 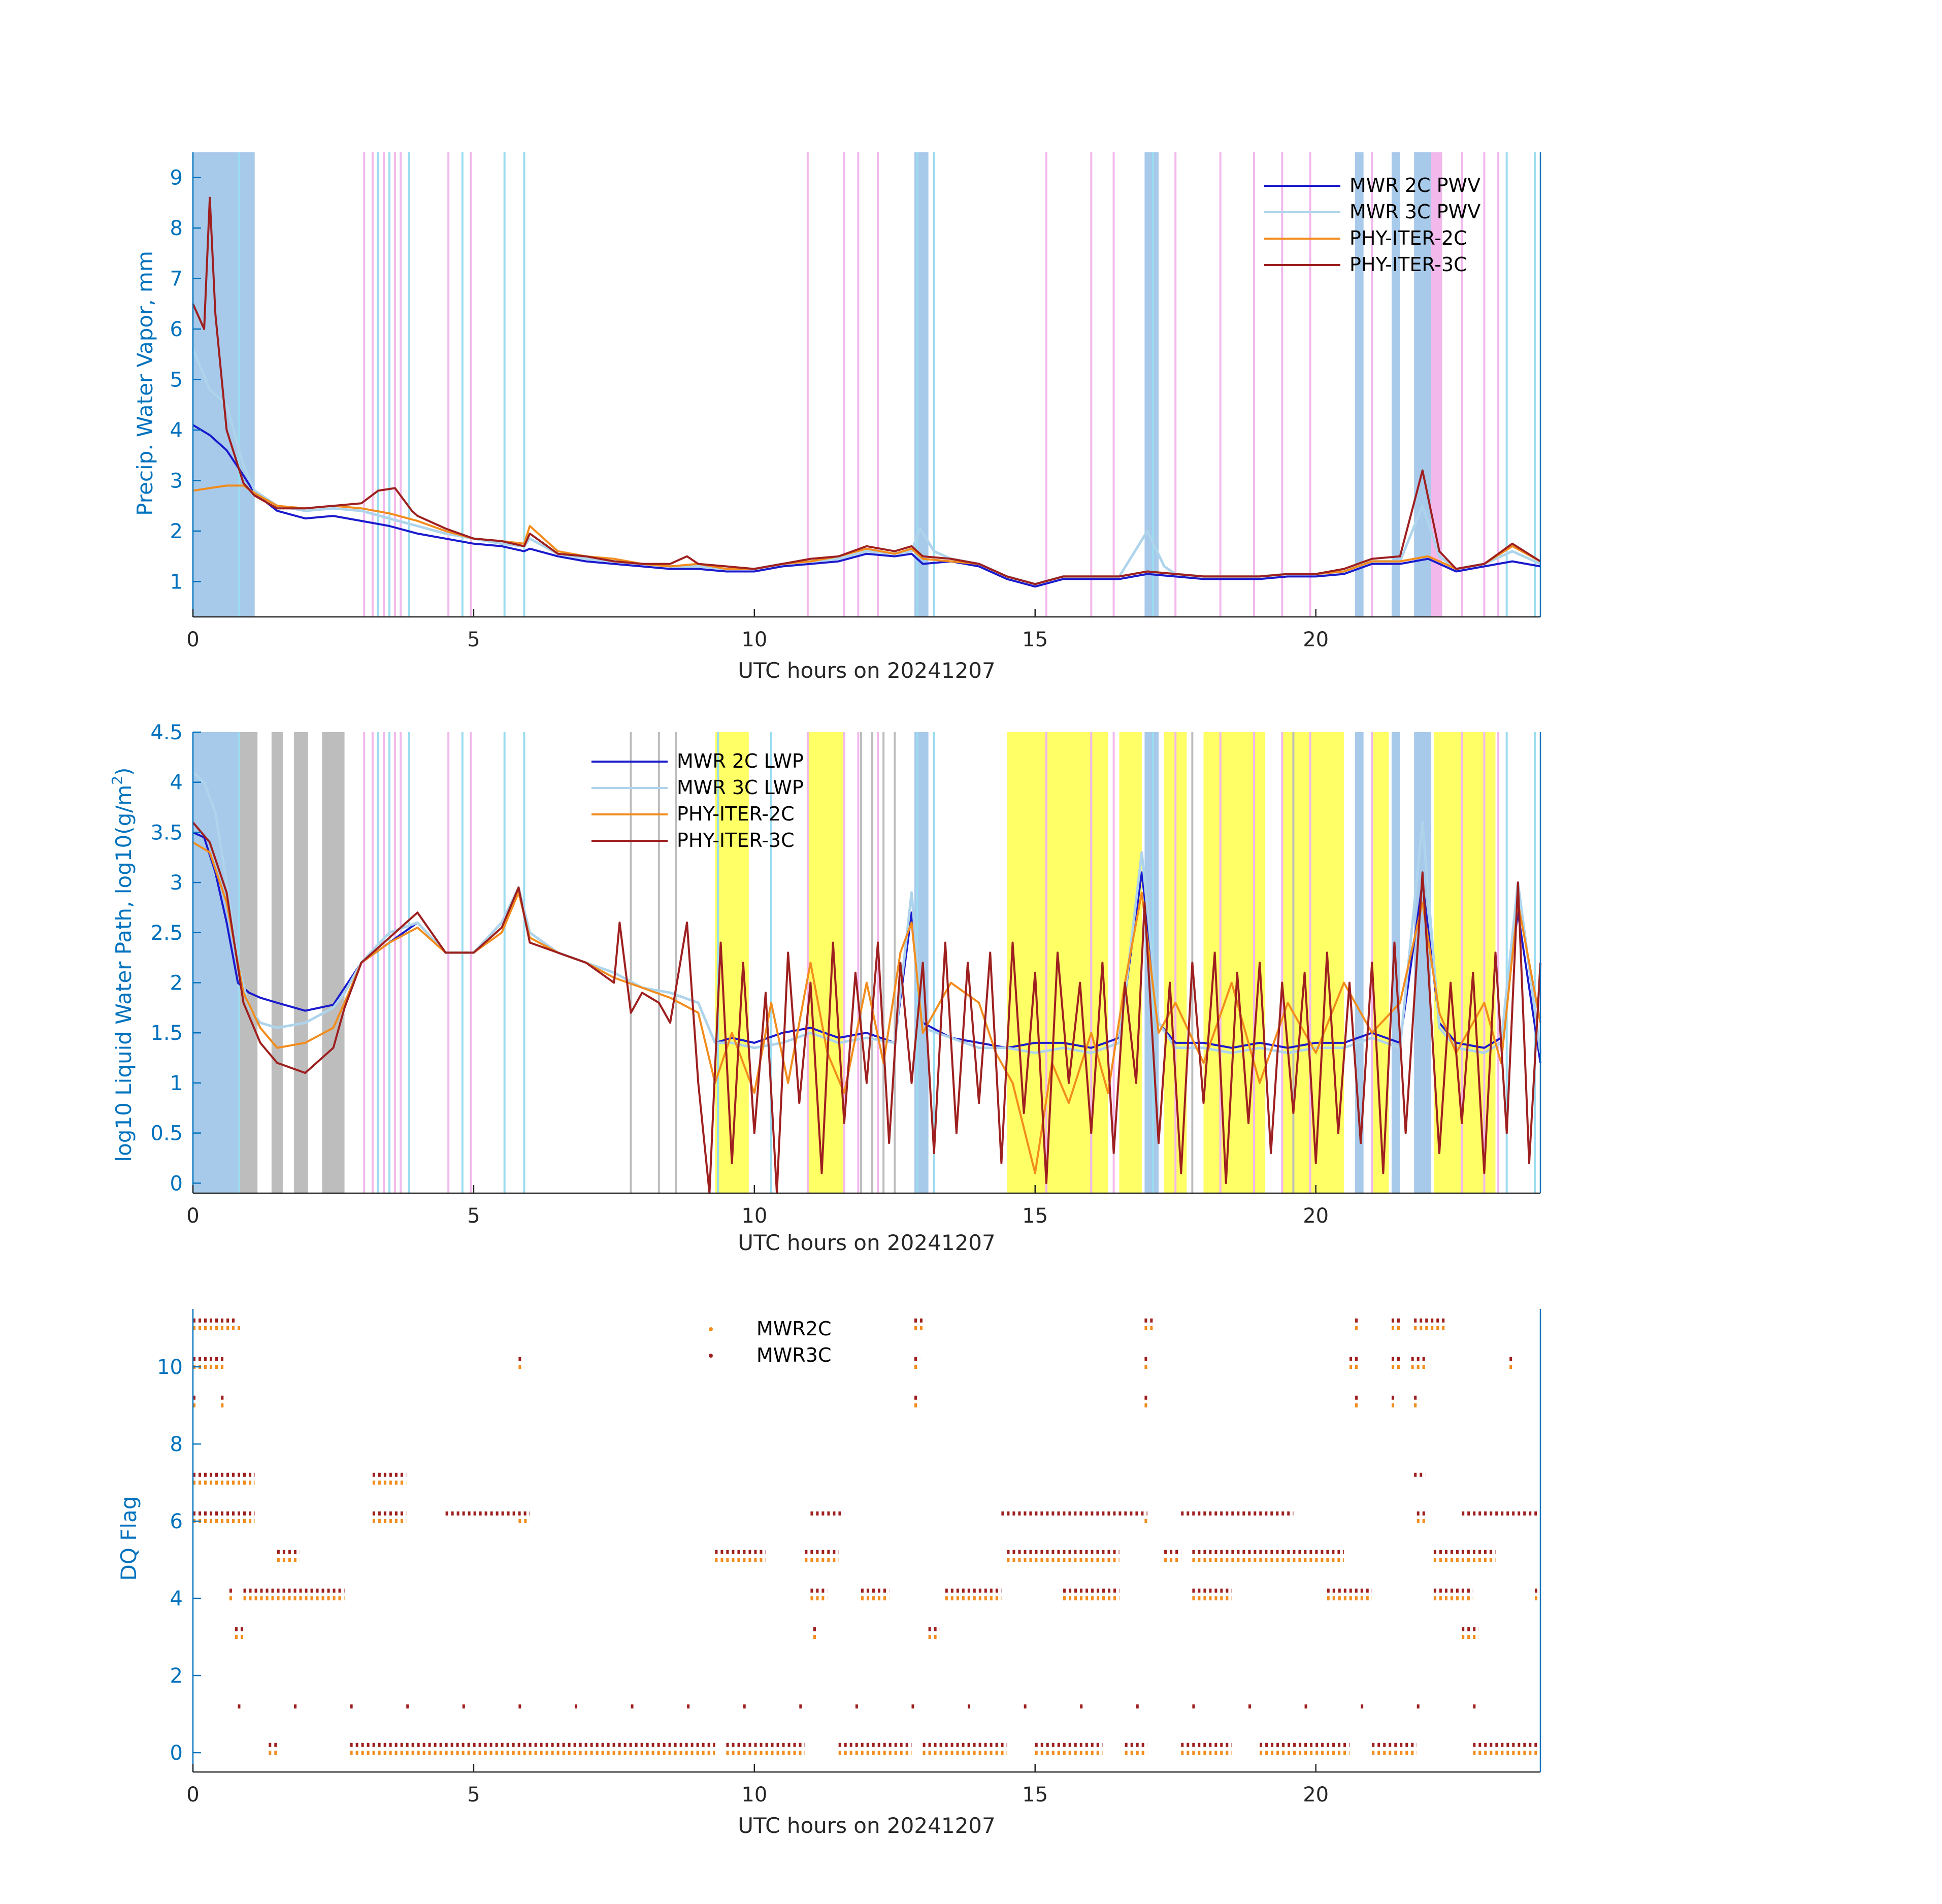 I want to click on legend-entry: MWR 3C PWV, so click(x=1414, y=212).